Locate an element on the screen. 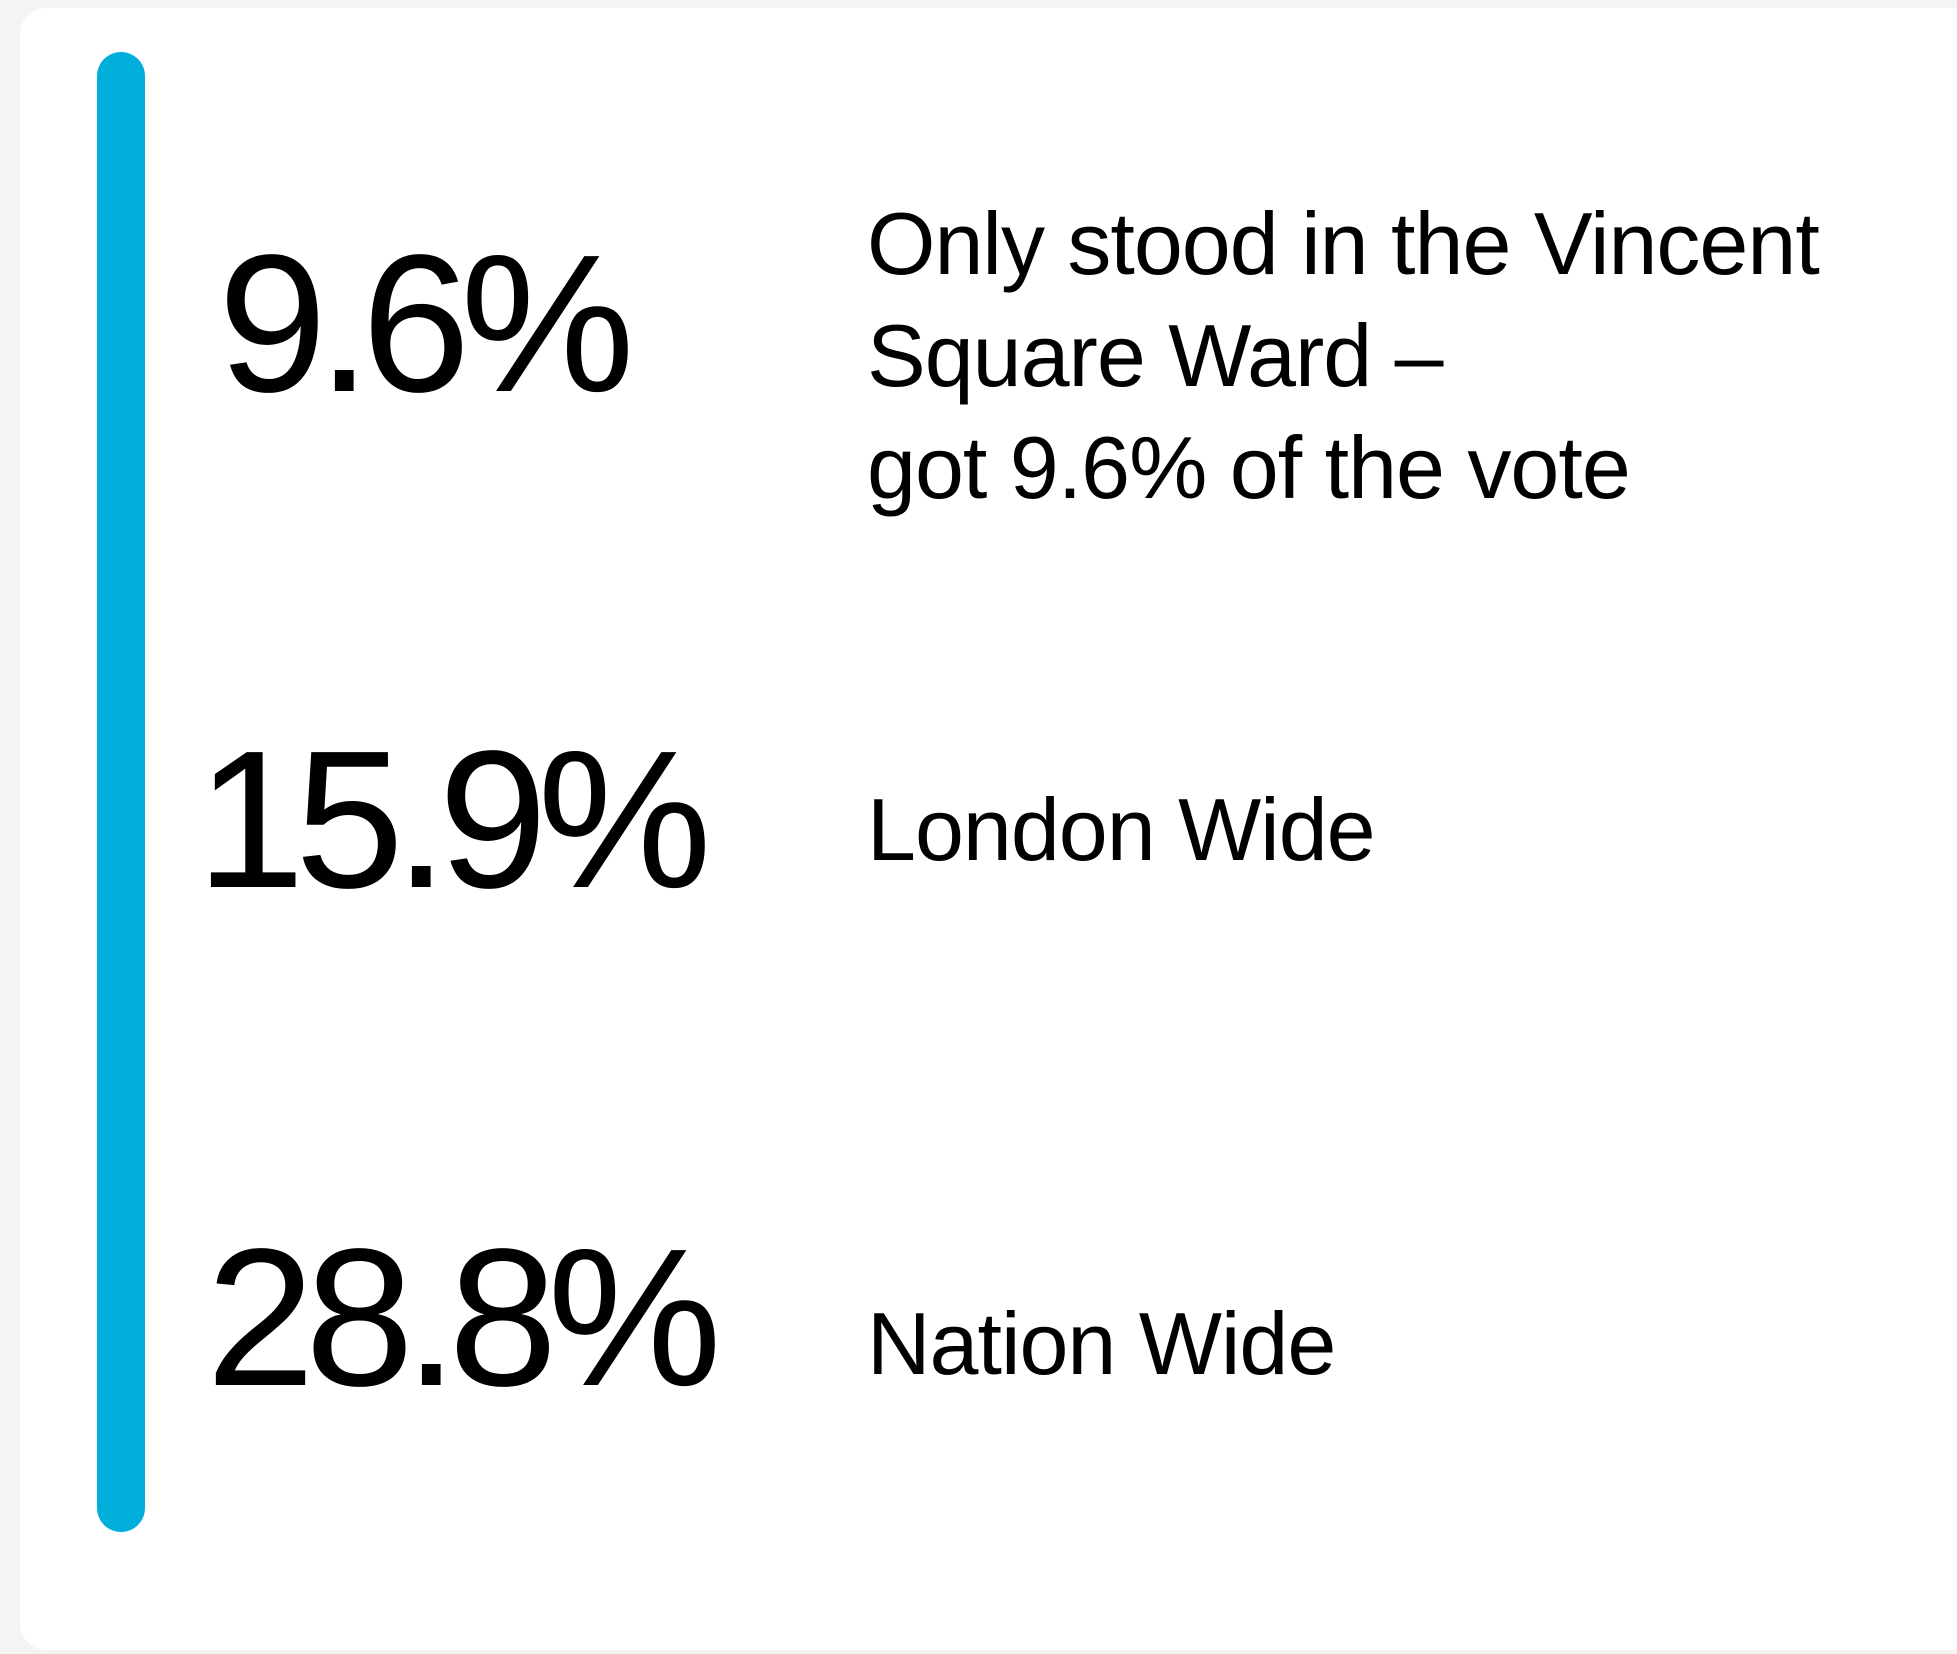 This screenshot has width=1957, height=1654. stat-value: 15.9% is located at coordinates (454, 819).